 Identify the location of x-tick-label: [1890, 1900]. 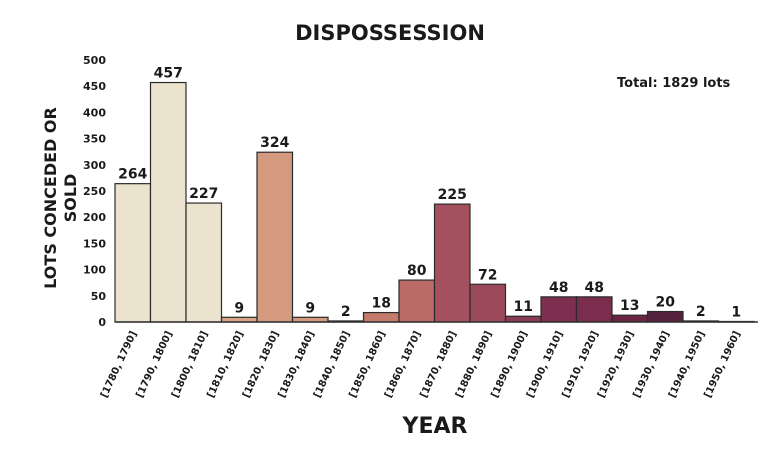
(510, 365).